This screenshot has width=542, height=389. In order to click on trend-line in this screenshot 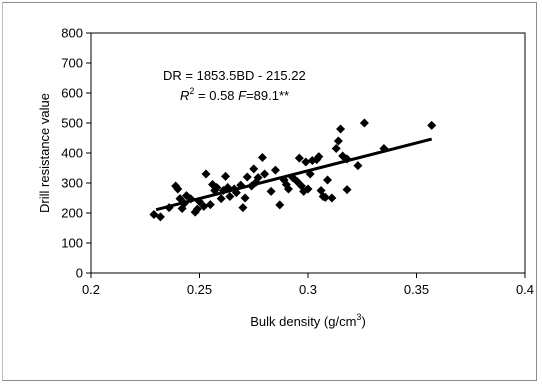, I will do `click(294, 174)`.